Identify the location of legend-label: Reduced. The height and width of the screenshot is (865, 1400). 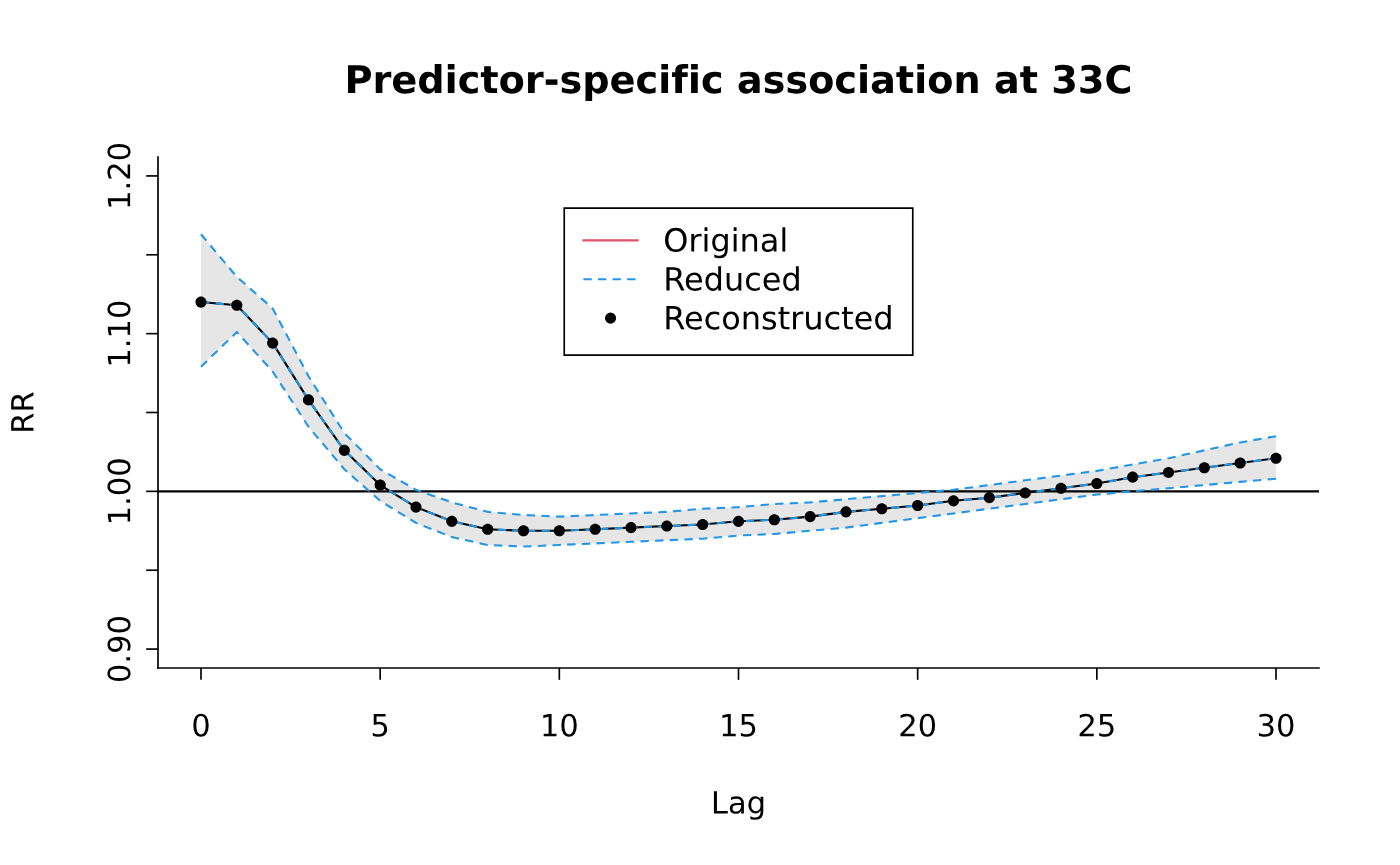
(732, 278).